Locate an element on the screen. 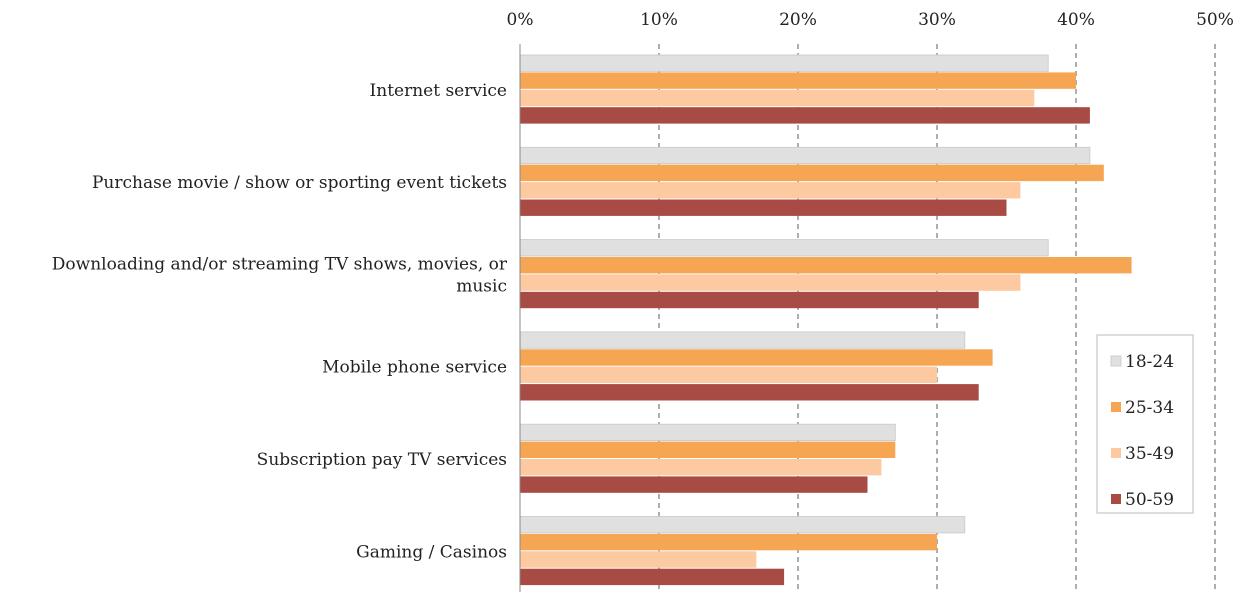 This screenshot has height=594, width=1248. legend-label: 35-49 is located at coordinates (1149, 454).